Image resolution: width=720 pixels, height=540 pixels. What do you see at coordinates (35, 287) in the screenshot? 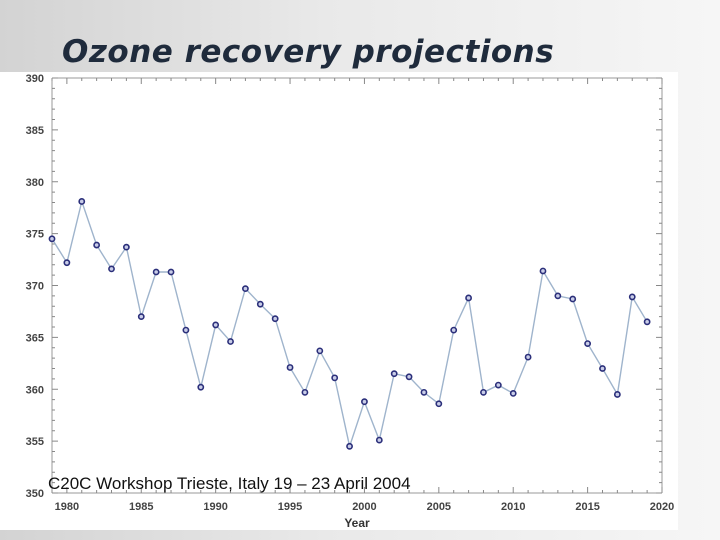
I see `y-tick-label: 370` at bounding box center [35, 287].